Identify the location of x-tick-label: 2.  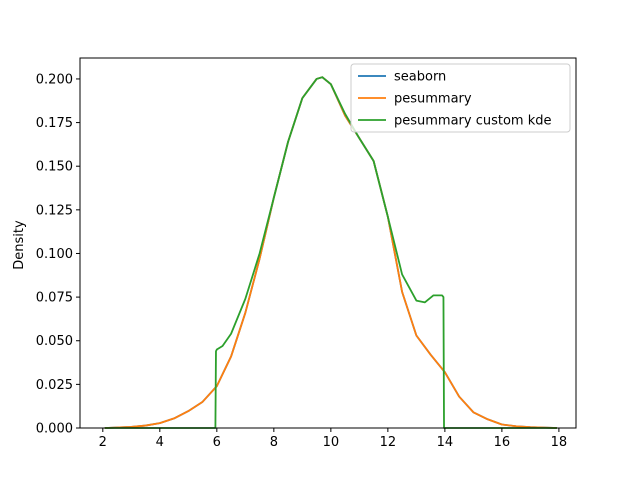
(103, 442).